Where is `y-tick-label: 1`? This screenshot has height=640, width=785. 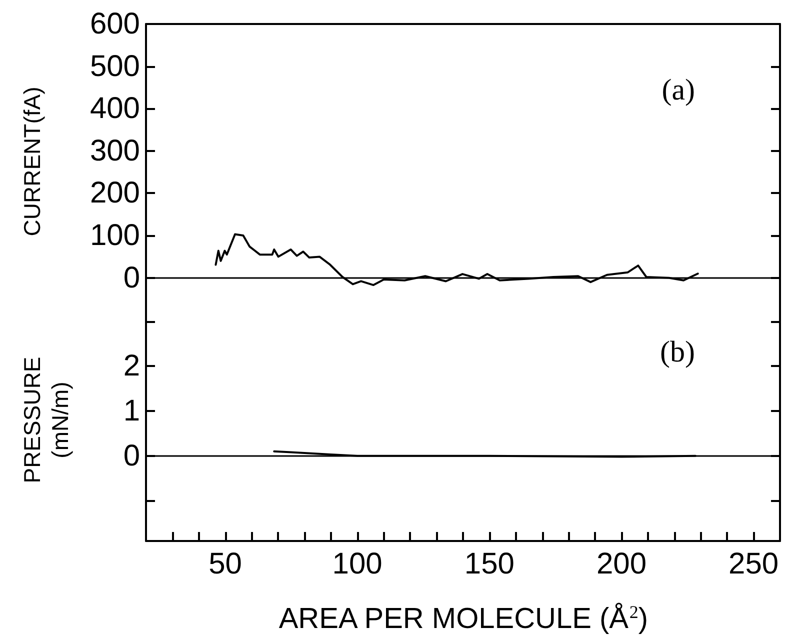
y-tick-label: 1 is located at coordinates (131, 411).